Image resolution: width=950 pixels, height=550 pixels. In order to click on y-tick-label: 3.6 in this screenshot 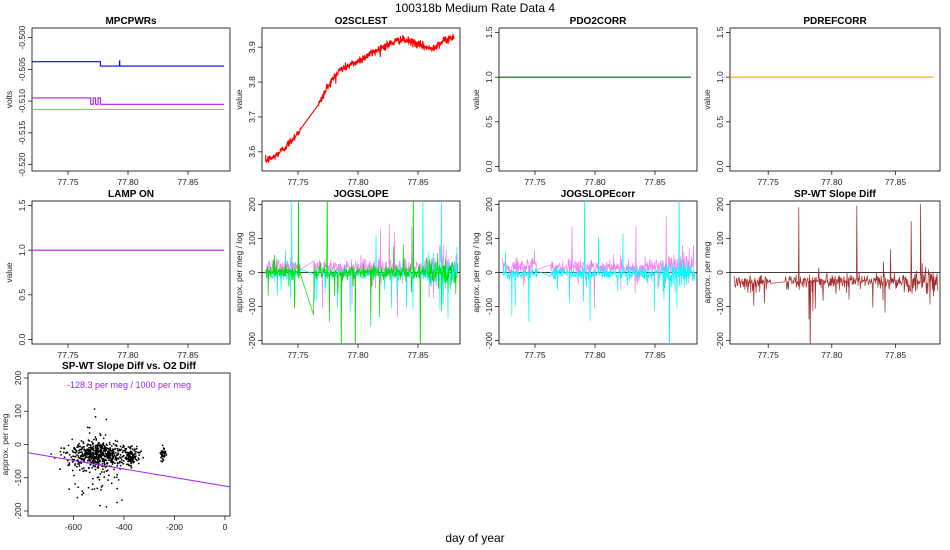, I will do `click(252, 152)`.